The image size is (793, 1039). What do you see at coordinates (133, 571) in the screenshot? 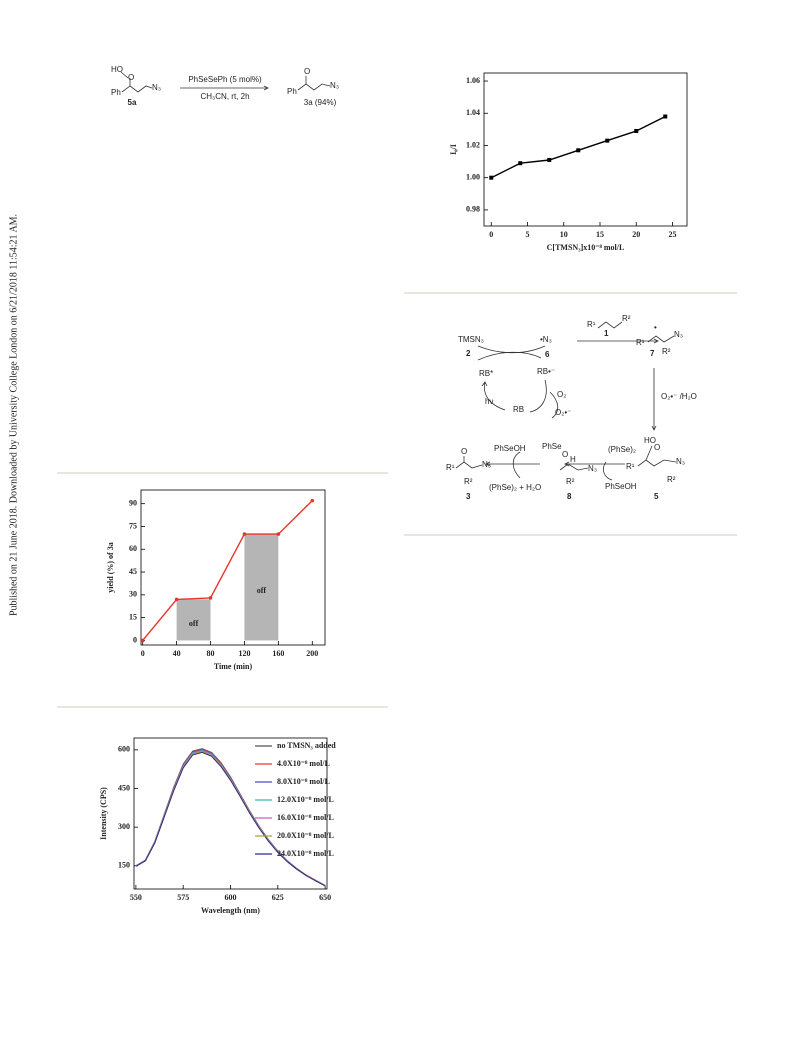
I see `y-tick-label: 45` at bounding box center [133, 571].